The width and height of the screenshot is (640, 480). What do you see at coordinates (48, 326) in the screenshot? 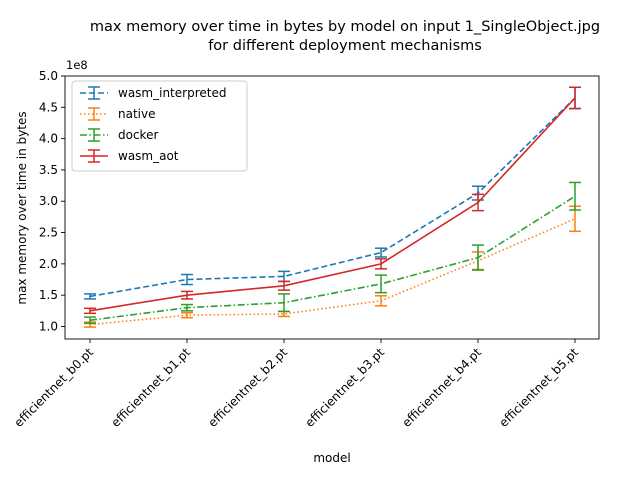
I see `y-tick-label: 1.0` at bounding box center [48, 326].